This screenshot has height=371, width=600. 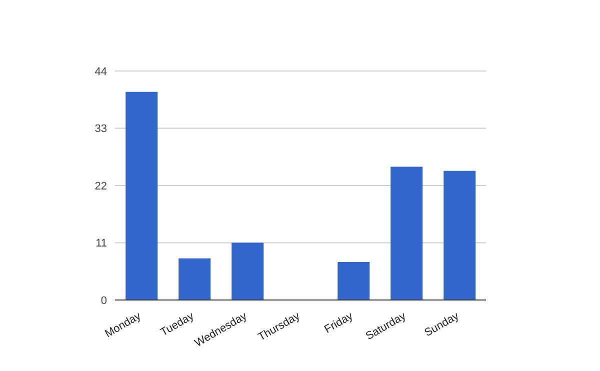 What do you see at coordinates (100, 72) in the screenshot?
I see `y-tick-label: 44` at bounding box center [100, 72].